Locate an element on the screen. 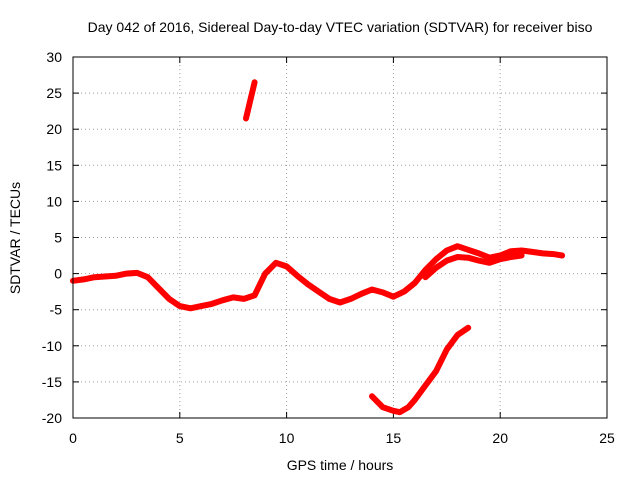 Image resolution: width=640 pixels, height=480 pixels. y-tick-label: -10 is located at coordinates (52, 346).